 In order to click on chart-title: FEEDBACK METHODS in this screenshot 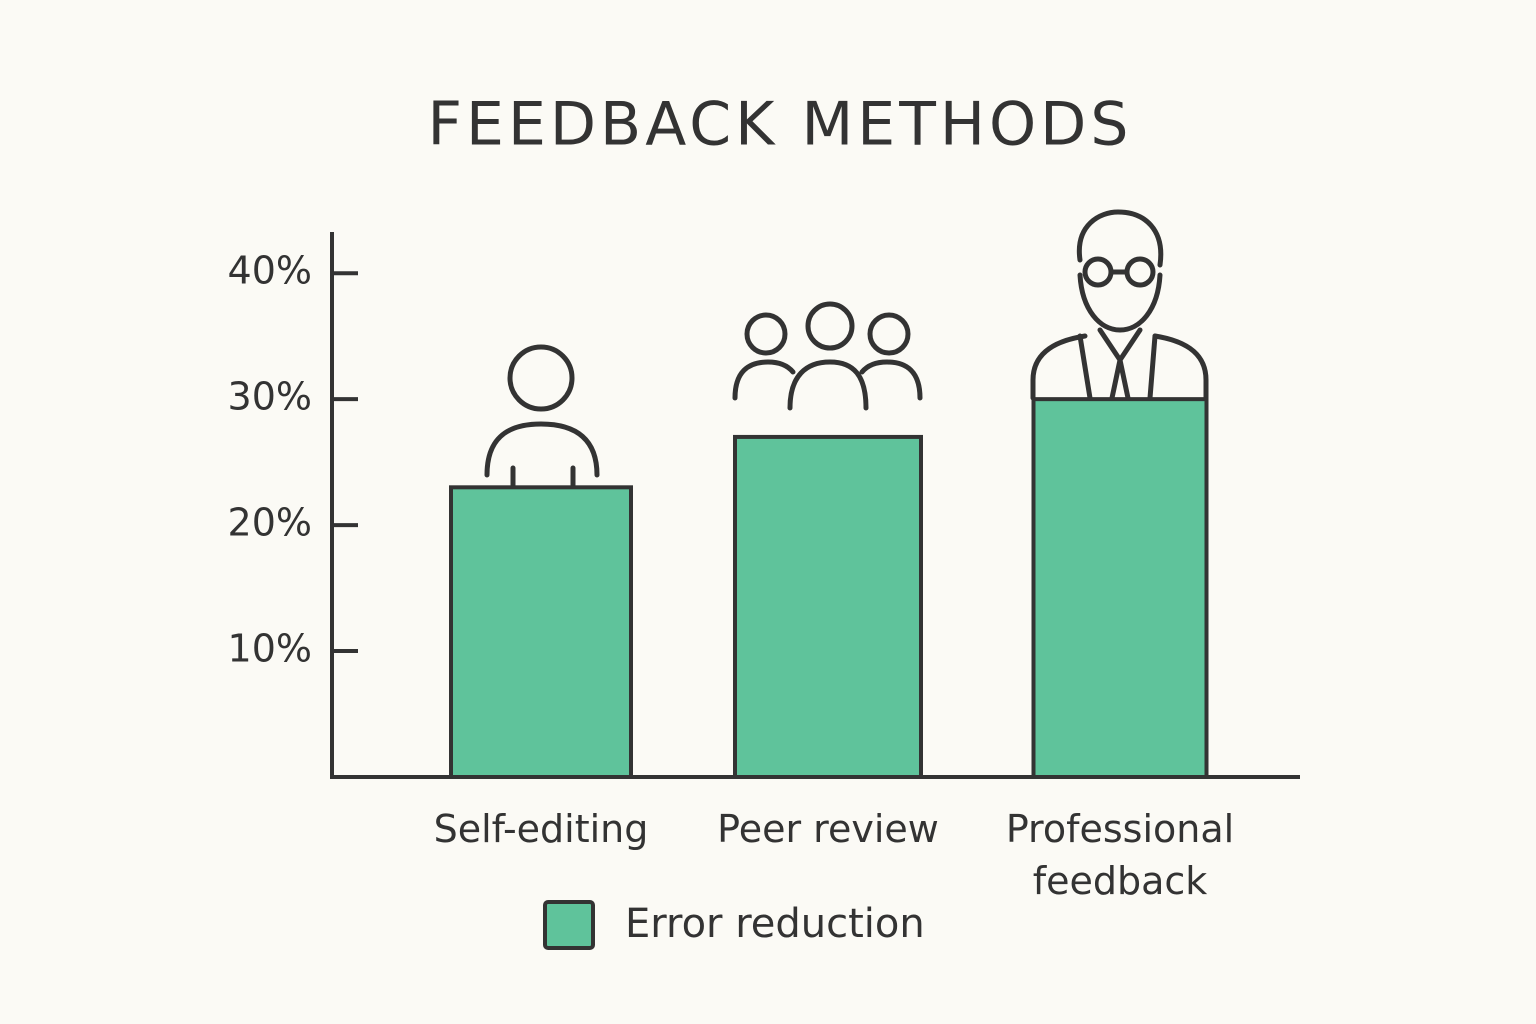, I will do `click(780, 125)`.